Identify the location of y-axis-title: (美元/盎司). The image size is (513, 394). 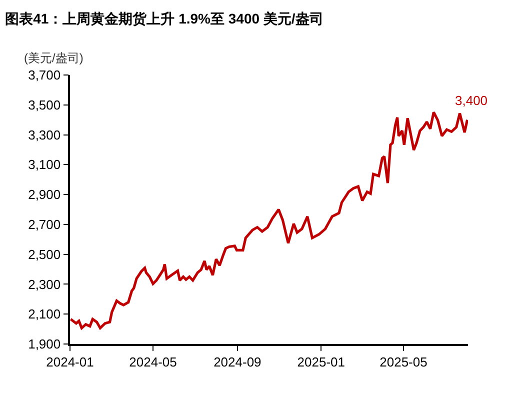
(54, 58).